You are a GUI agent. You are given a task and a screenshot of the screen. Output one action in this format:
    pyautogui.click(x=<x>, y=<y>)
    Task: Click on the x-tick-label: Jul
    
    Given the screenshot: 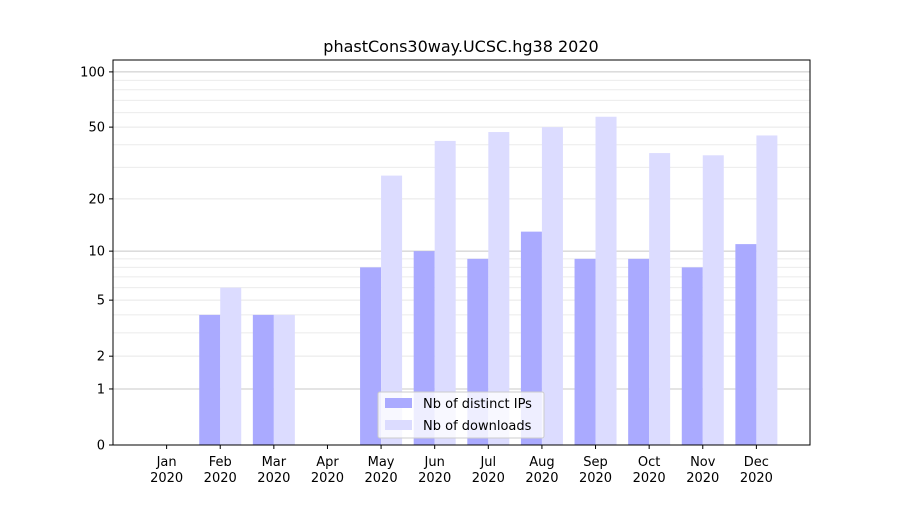 What is the action you would take?
    pyautogui.click(x=487, y=462)
    